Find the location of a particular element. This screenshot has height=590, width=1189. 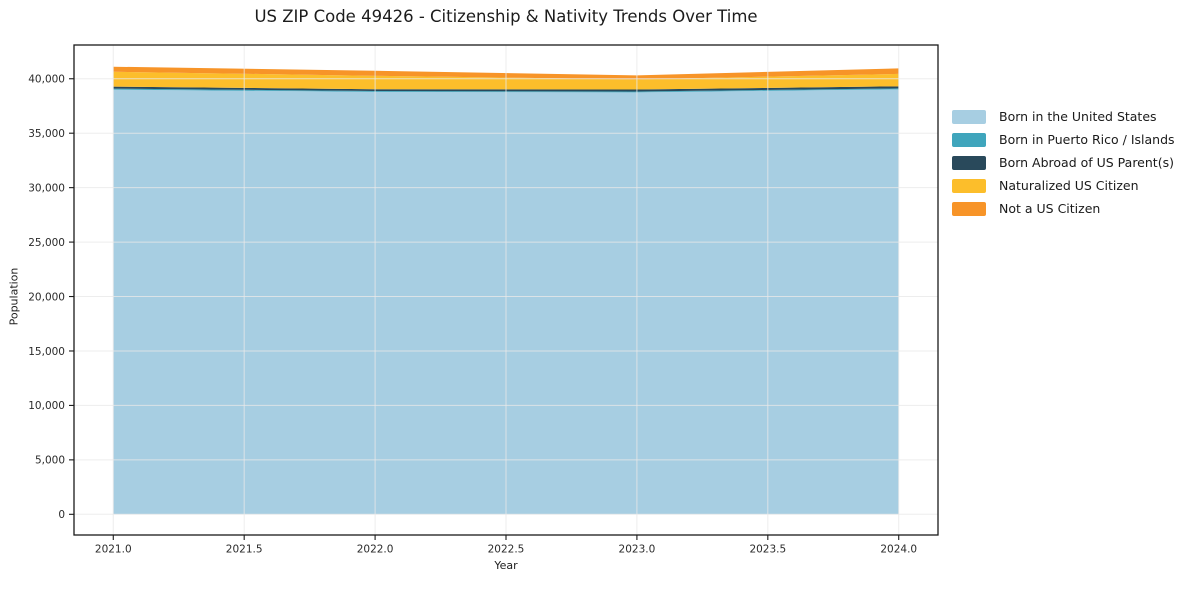

y-tick-label: 40,000 is located at coordinates (46, 80).